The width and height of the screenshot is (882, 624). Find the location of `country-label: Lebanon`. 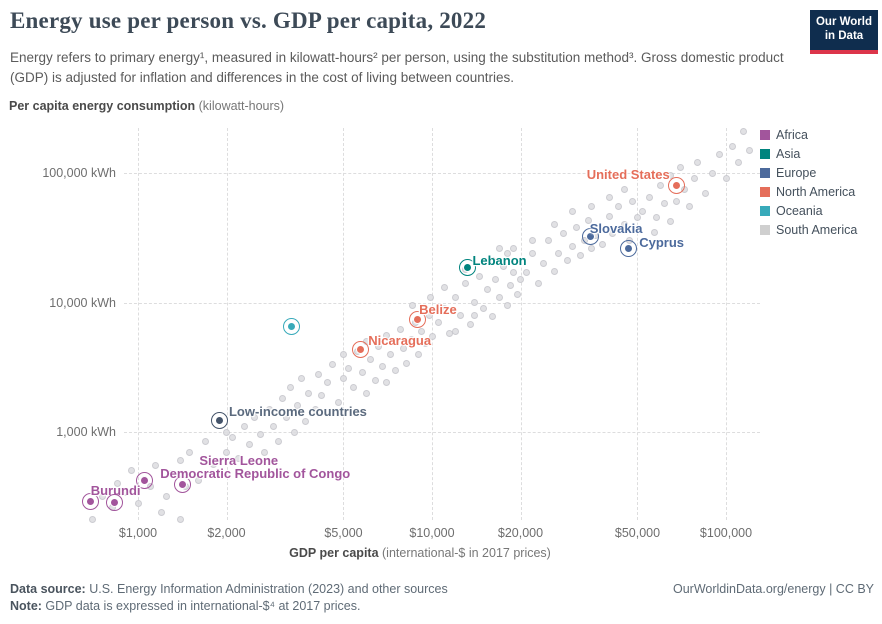

country-label: Lebanon is located at coordinates (499, 260).